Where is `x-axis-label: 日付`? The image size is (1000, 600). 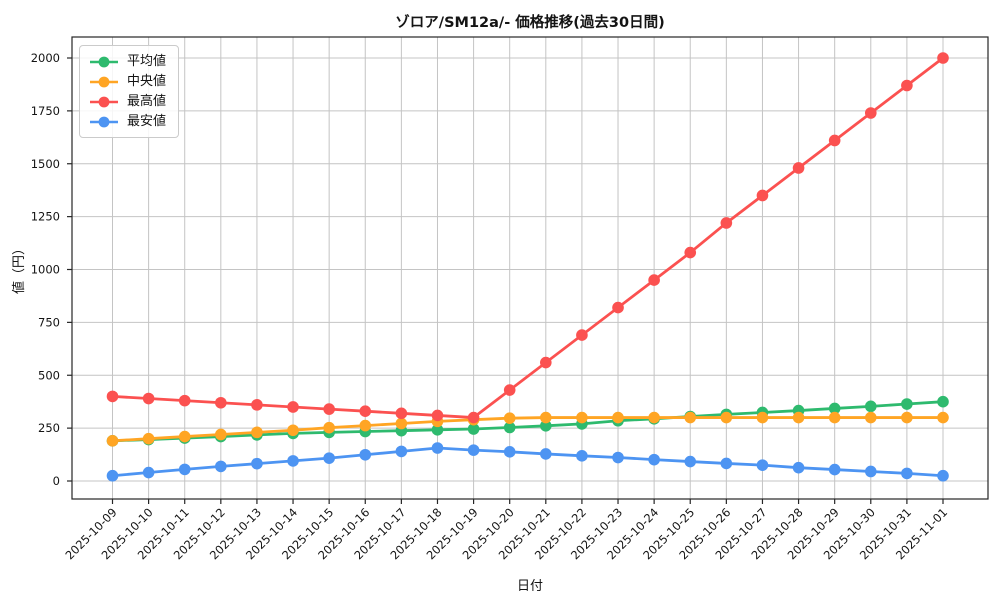 x-axis-label: 日付 is located at coordinates (530, 586).